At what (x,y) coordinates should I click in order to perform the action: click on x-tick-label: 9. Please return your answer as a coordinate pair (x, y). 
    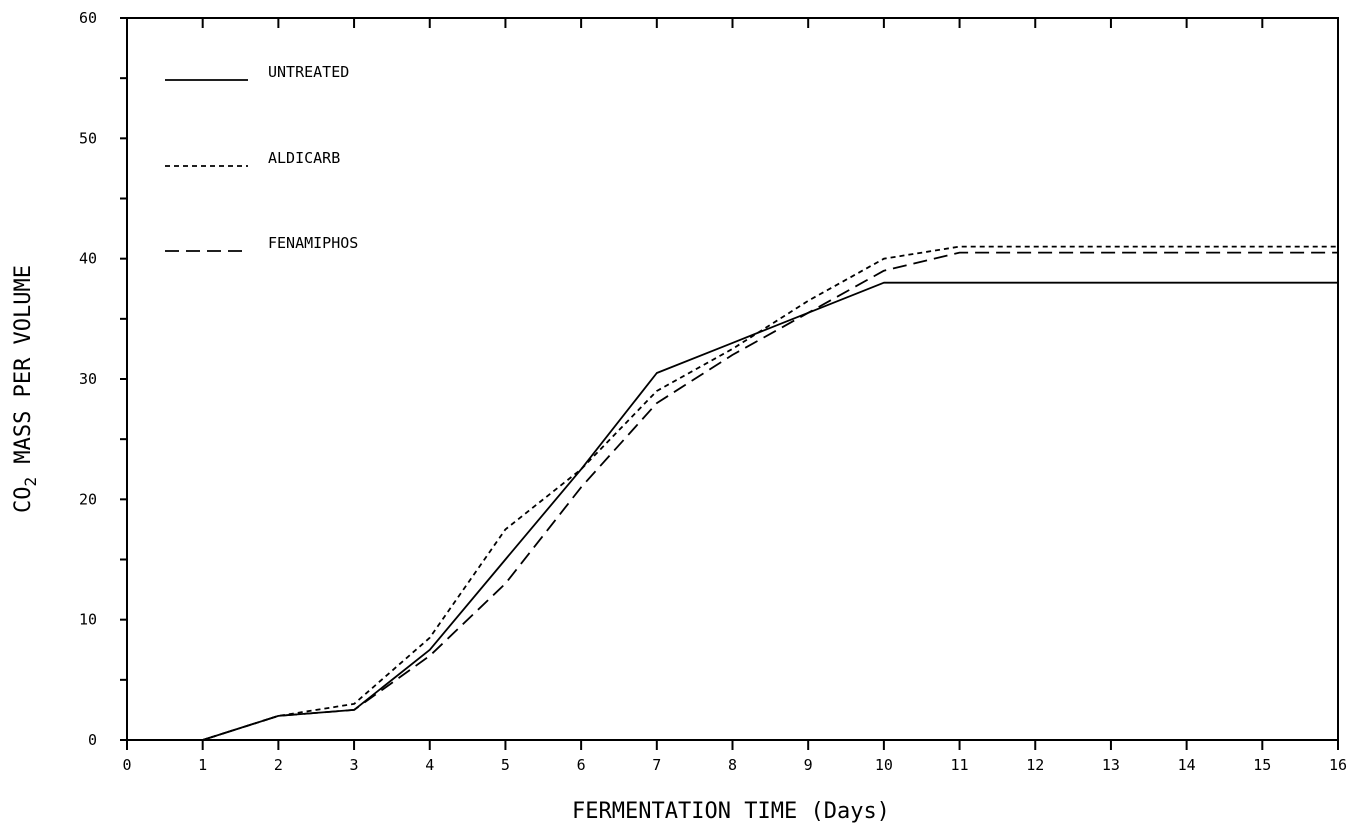
    Looking at the image, I should click on (808, 765).